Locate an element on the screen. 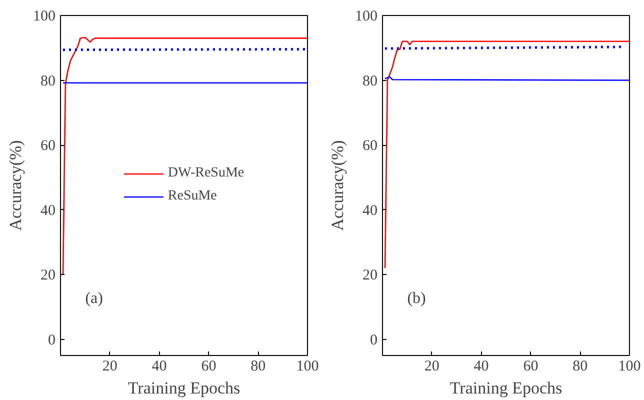 The image size is (644, 400). annotation: (a) is located at coordinates (94, 298).